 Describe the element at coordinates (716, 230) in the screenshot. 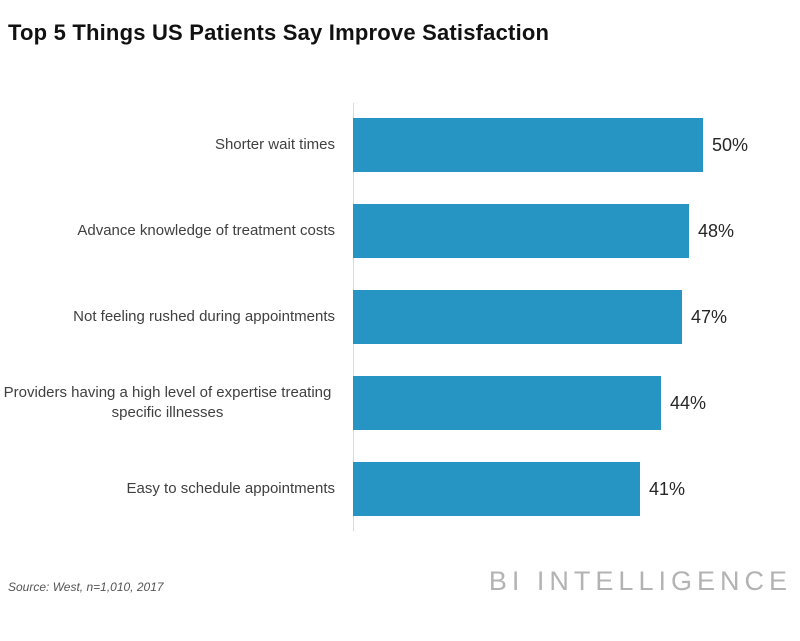

I see `value-label: 48%` at that location.